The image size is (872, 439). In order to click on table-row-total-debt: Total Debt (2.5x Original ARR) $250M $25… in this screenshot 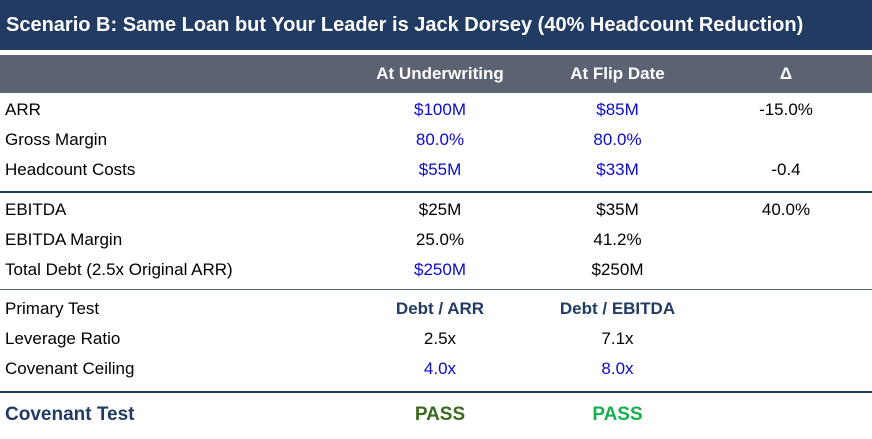, I will do `click(436, 270)`.